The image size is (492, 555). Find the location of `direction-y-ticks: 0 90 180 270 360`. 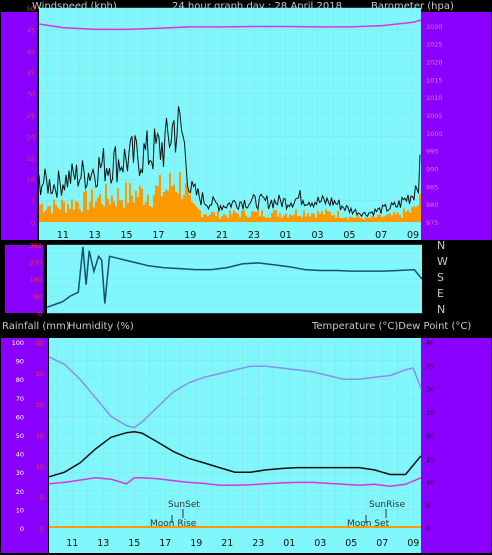

direction-y-ticks: 0 90 180 270 360 is located at coordinates (36, 280).